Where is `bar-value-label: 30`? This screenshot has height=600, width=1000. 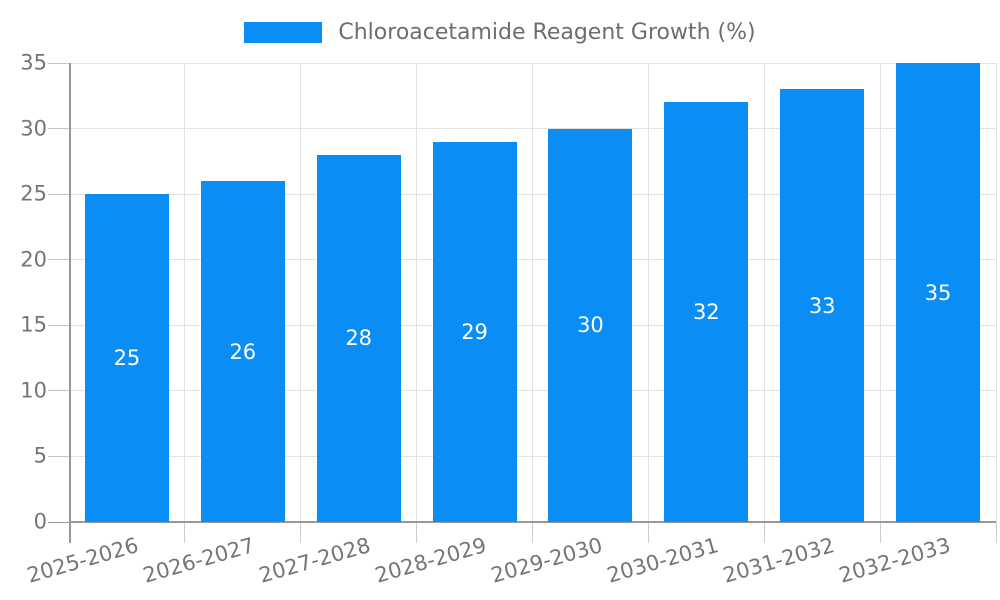 bar-value-label: 30 is located at coordinates (590, 325).